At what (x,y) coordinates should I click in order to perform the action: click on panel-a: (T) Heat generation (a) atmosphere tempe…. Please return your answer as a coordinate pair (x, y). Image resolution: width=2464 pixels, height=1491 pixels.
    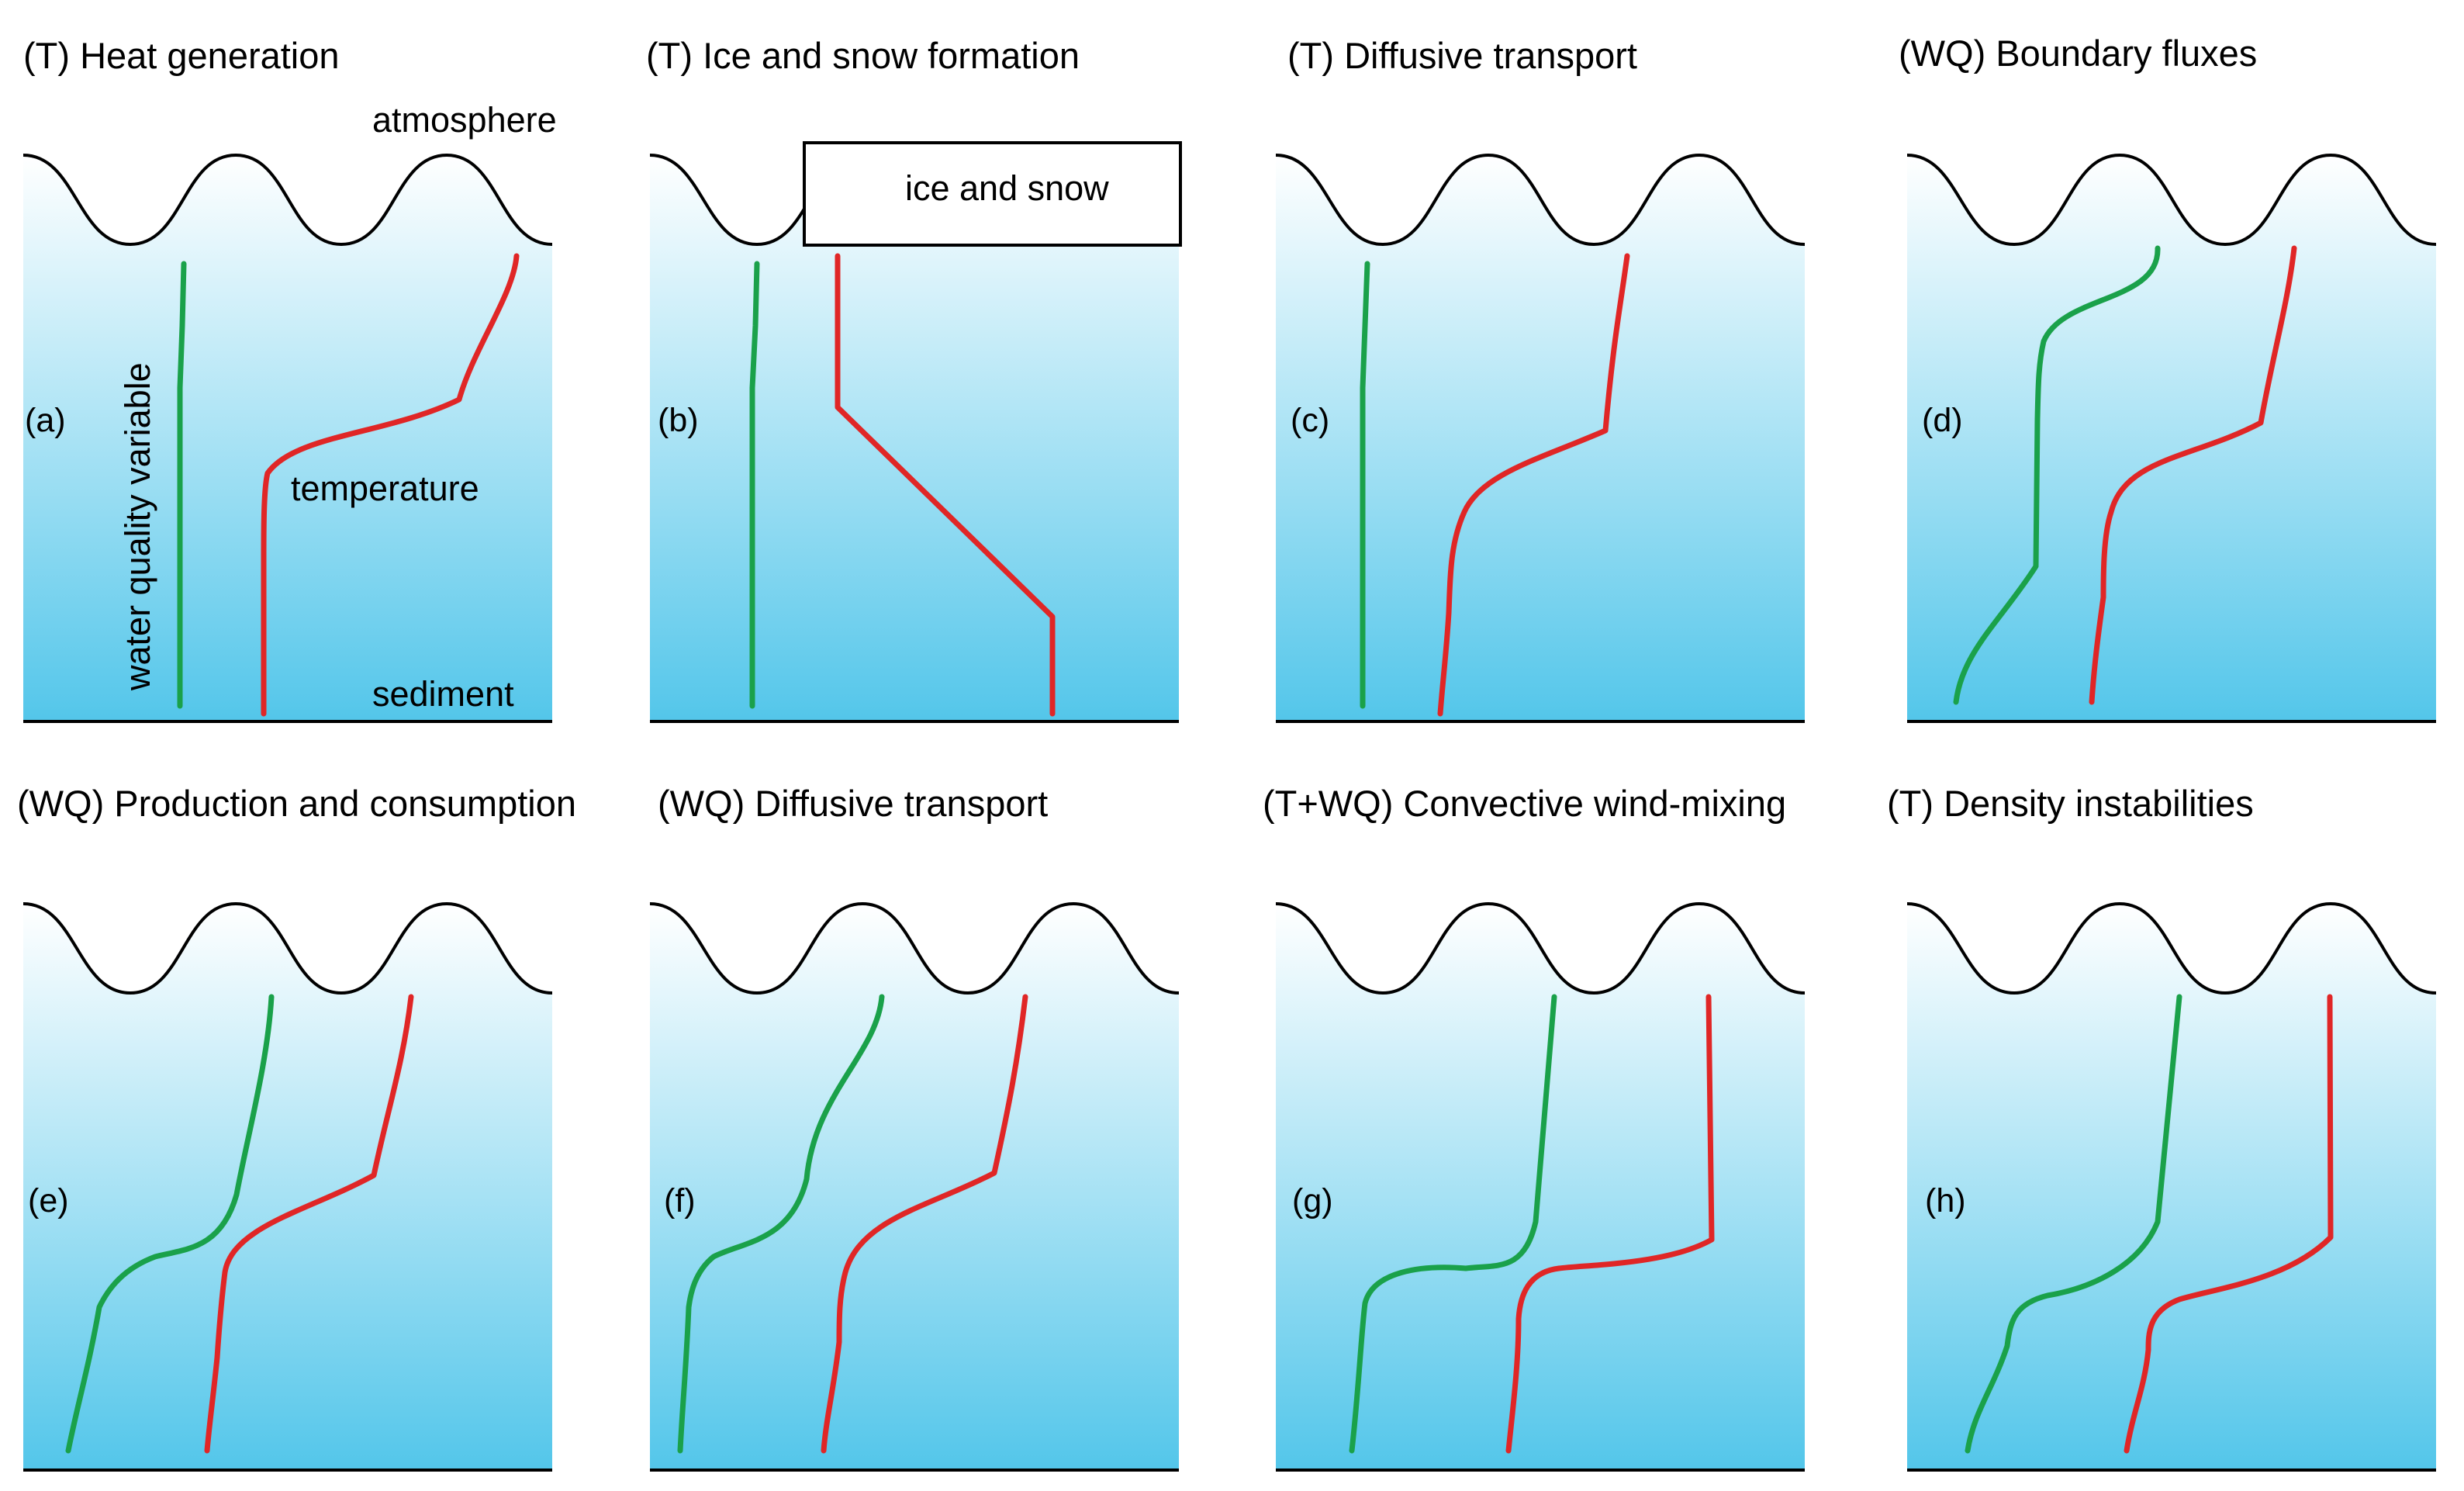
    Looking at the image, I should click on (290, 378).